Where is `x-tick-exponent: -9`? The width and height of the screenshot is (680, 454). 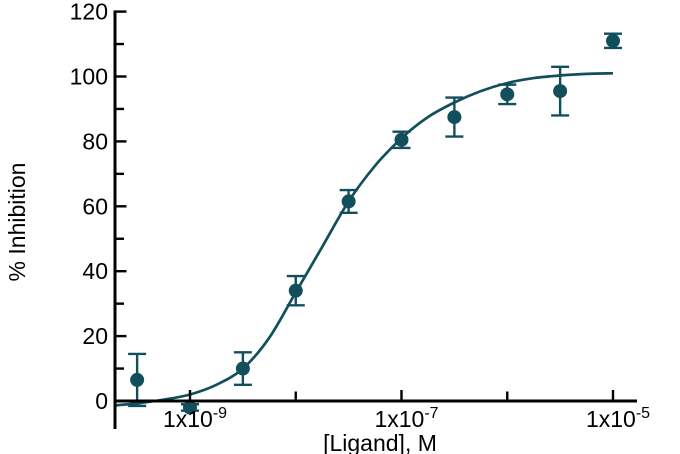
x-tick-exponent: -9 is located at coordinates (220, 413).